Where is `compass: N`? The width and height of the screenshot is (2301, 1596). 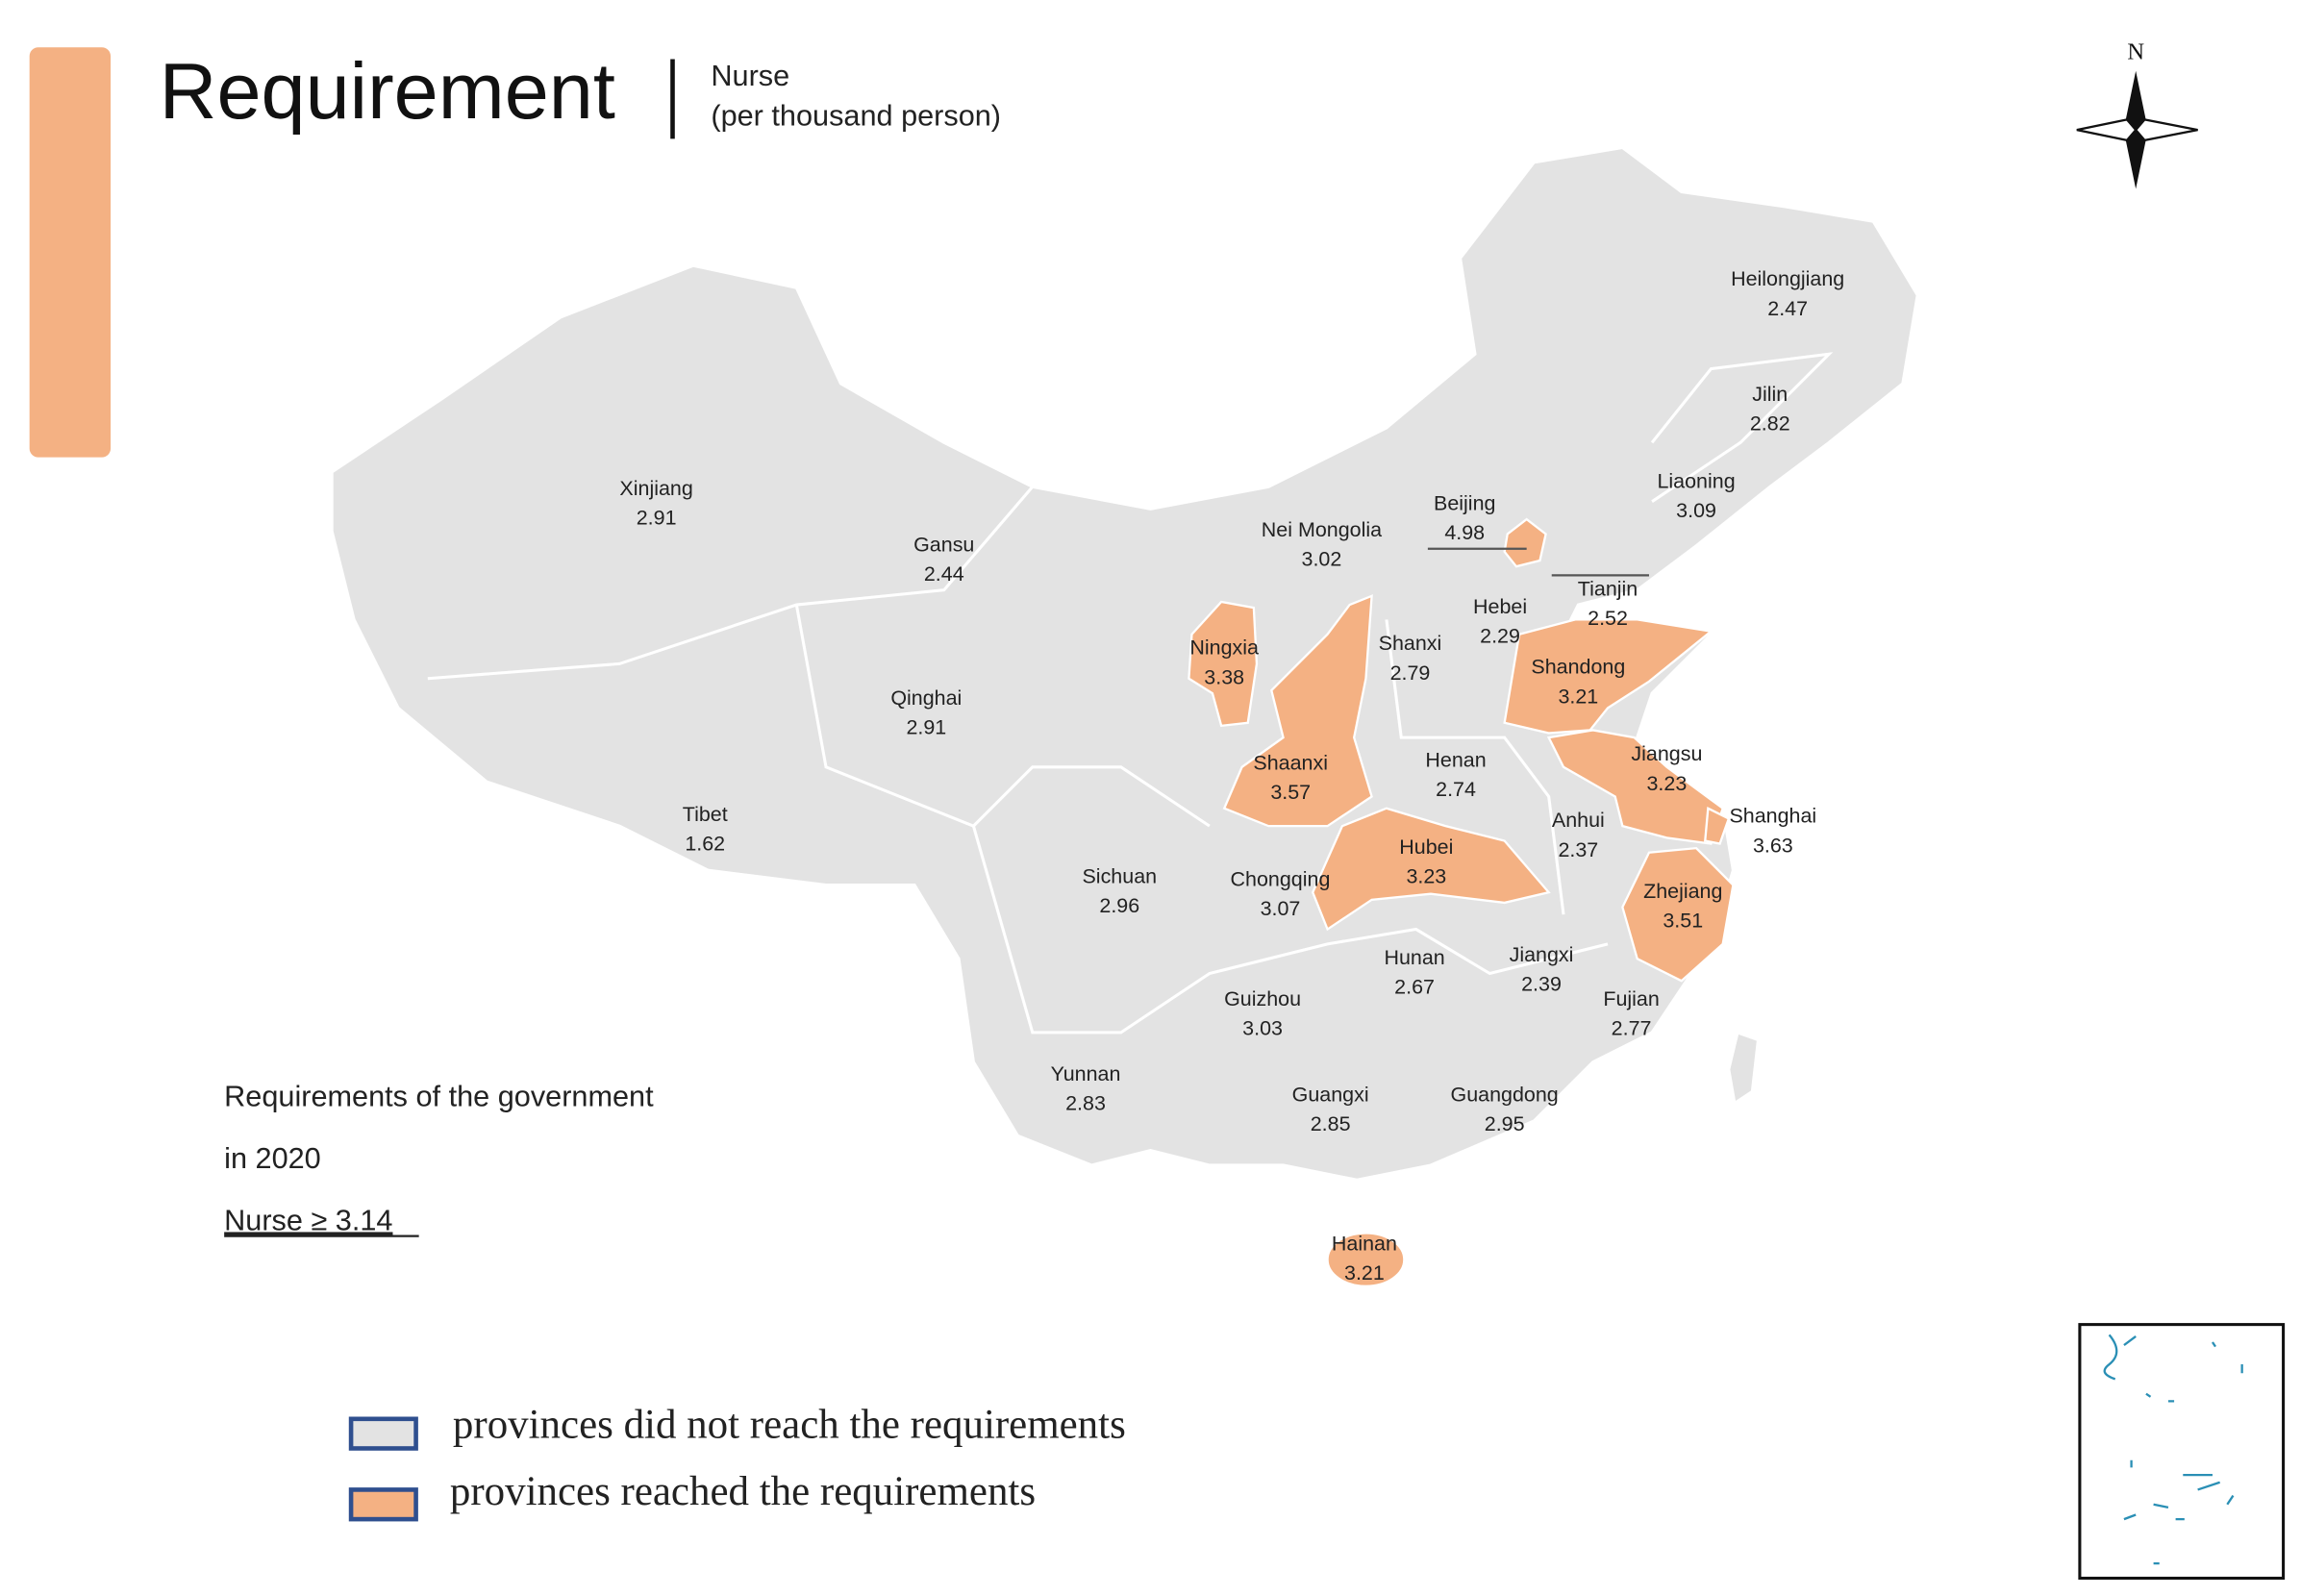
compass: N is located at coordinates (2137, 114).